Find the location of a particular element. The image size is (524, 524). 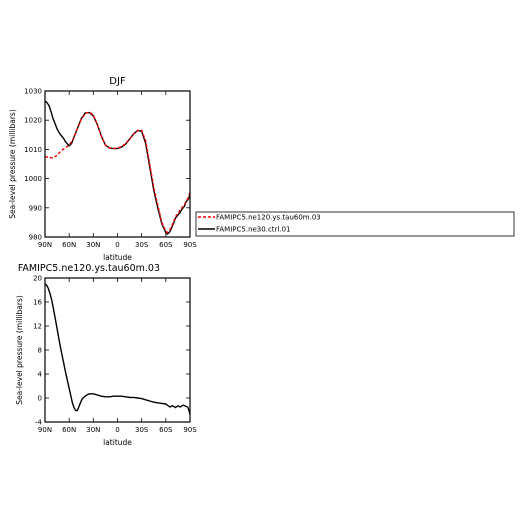

y-tick-label: 16 is located at coordinates (37, 303).